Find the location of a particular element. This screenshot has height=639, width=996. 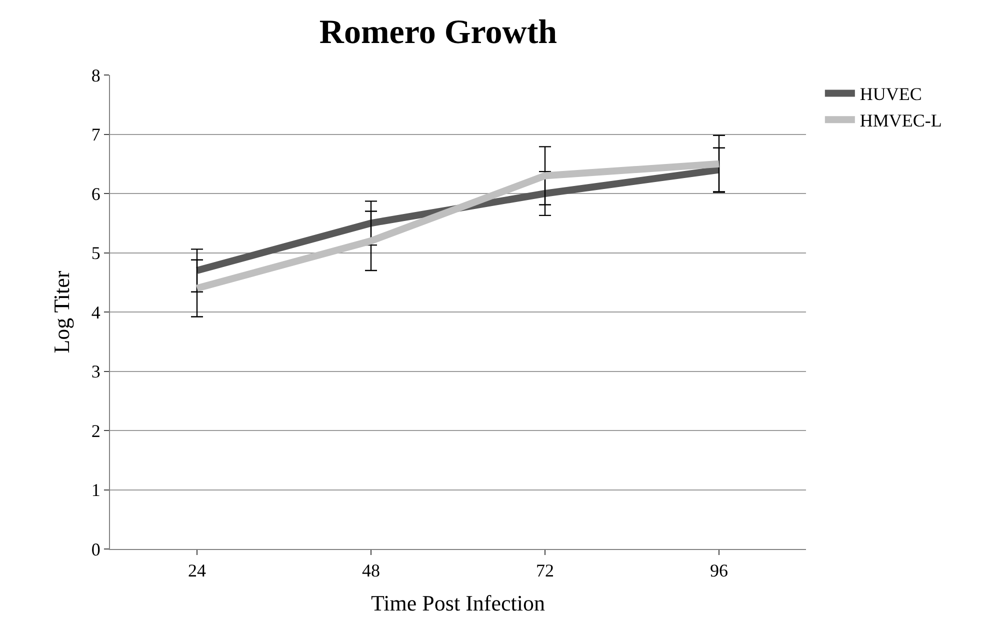

chart-title: Romero Growth is located at coordinates (438, 32).